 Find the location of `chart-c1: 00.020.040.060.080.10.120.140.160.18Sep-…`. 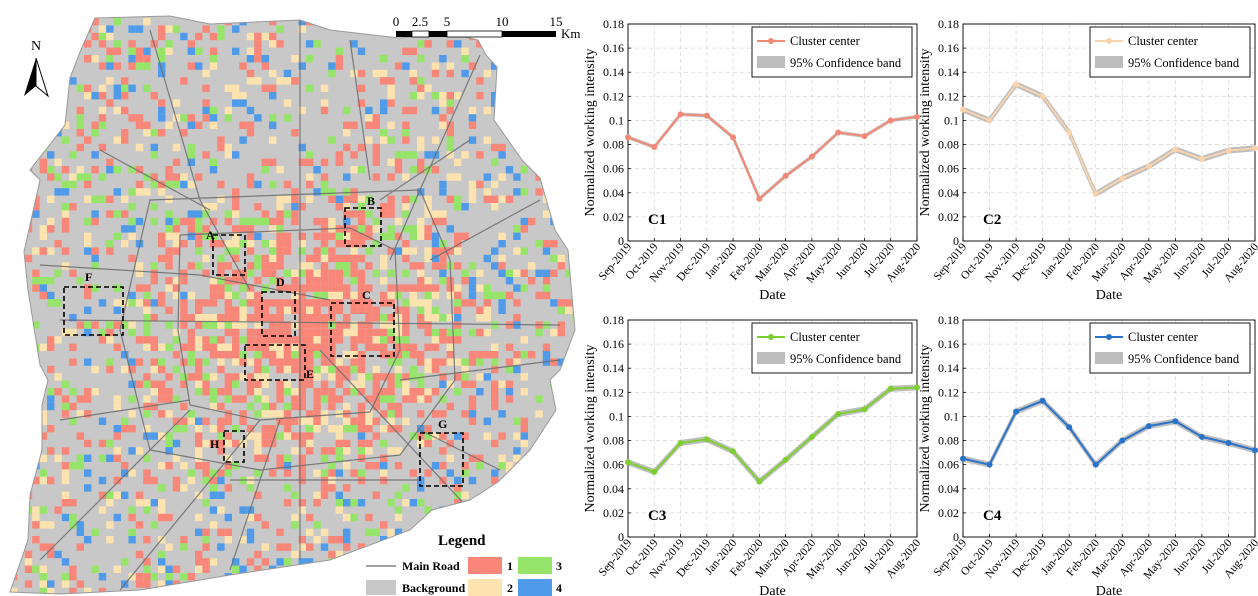

chart-c1: 00.020.040.060.080.10.120.140.160.18Sep-… is located at coordinates (751, 158).